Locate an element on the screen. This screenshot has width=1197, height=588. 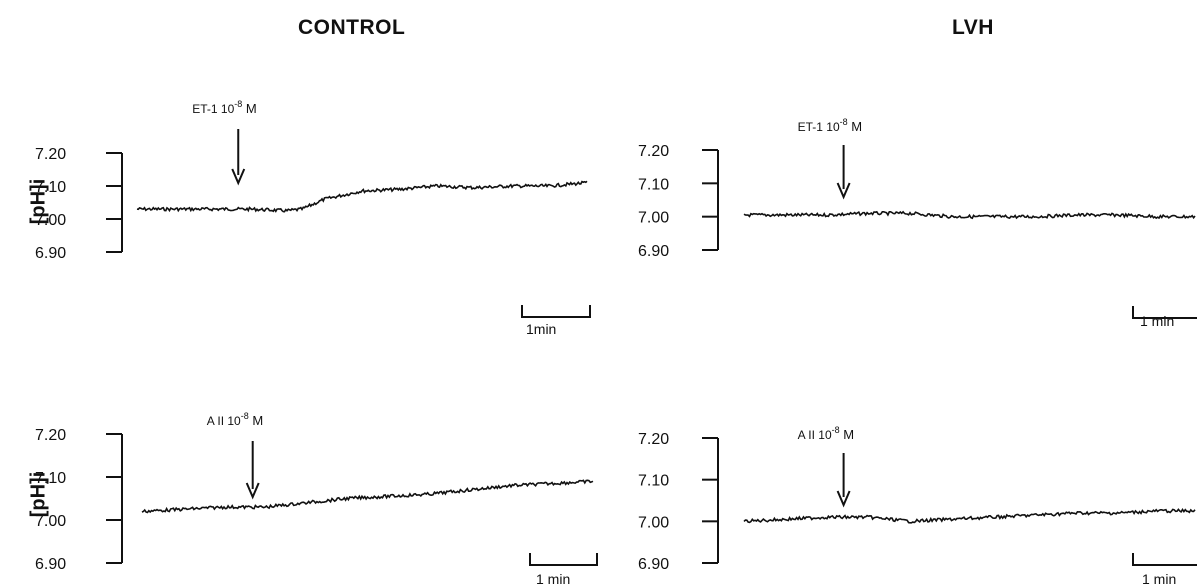
application-exponent-1: -8 is located at coordinates (844, 122).